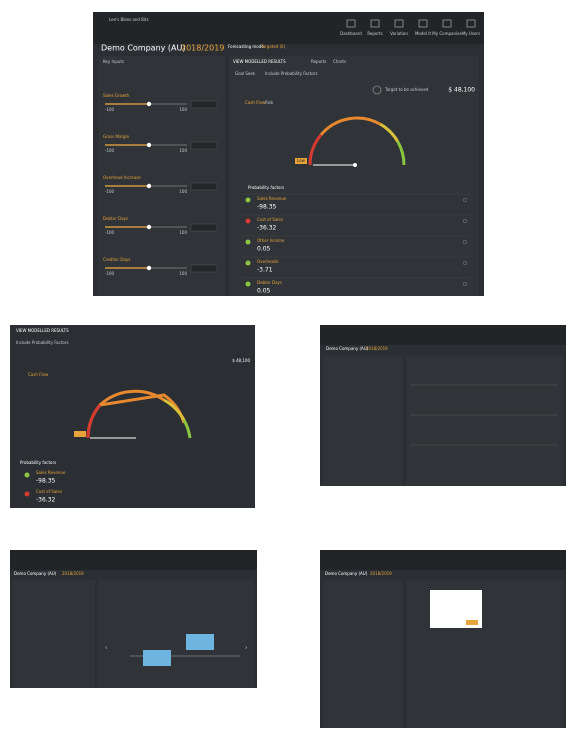 This screenshot has width=575, height=736. What do you see at coordinates (484, 415) in the screenshot?
I see `report-rows` at bounding box center [484, 415].